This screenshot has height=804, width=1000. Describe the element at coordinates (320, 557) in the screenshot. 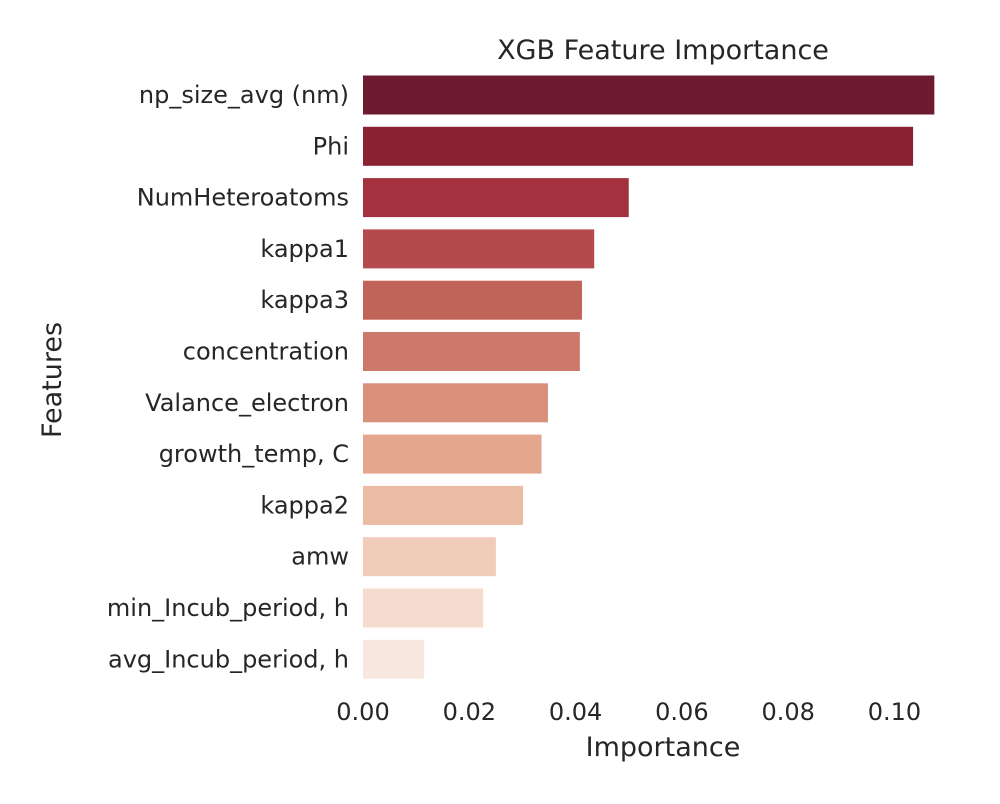

I see `category-label-9: amw` at that location.